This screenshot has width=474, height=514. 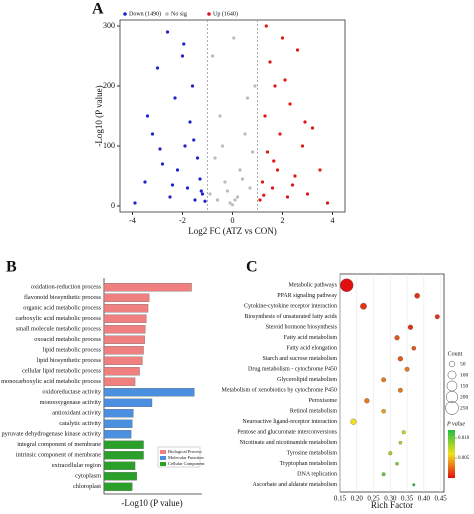 I want to click on y-tick-label: 100, so click(x=109, y=145).